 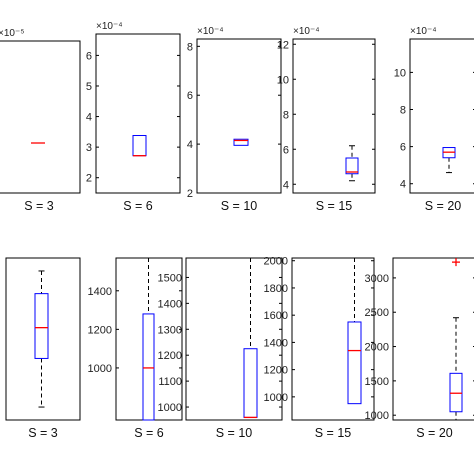 What do you see at coordinates (377, 313) in the screenshot?
I see `y-tick-label: 2500` at bounding box center [377, 313].